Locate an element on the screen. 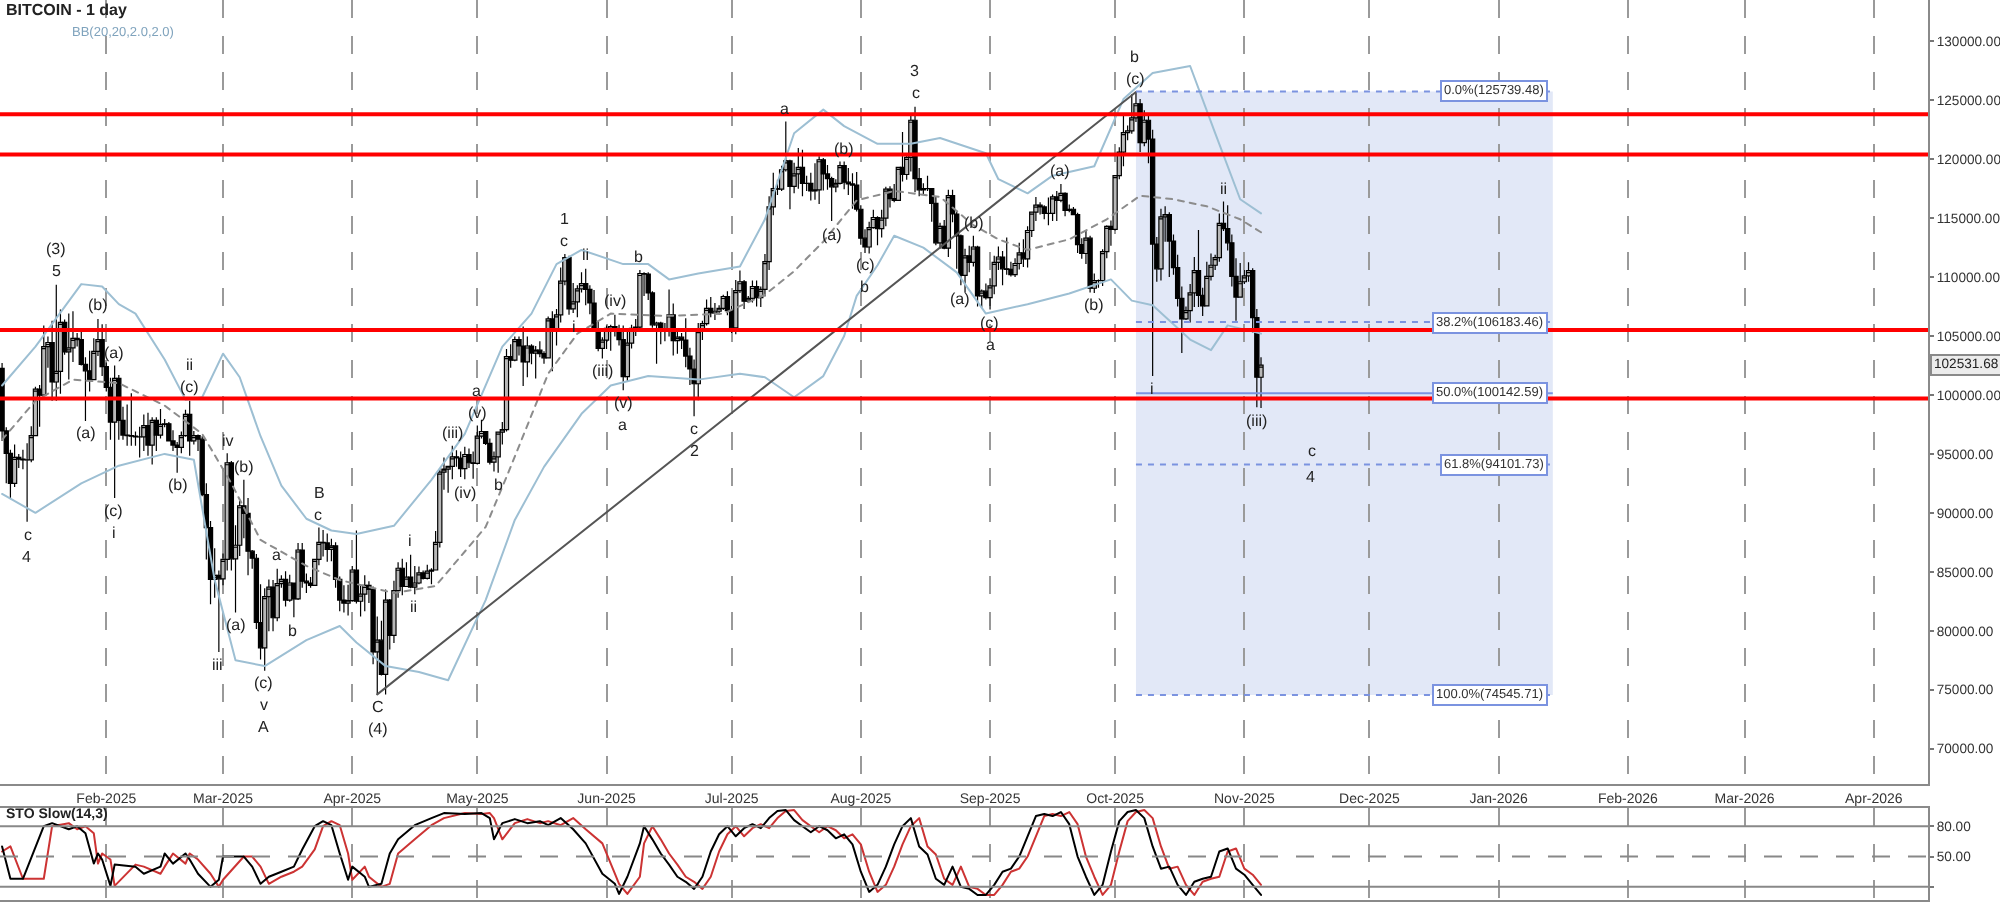  annotation: (3) is located at coordinates (56, 249).